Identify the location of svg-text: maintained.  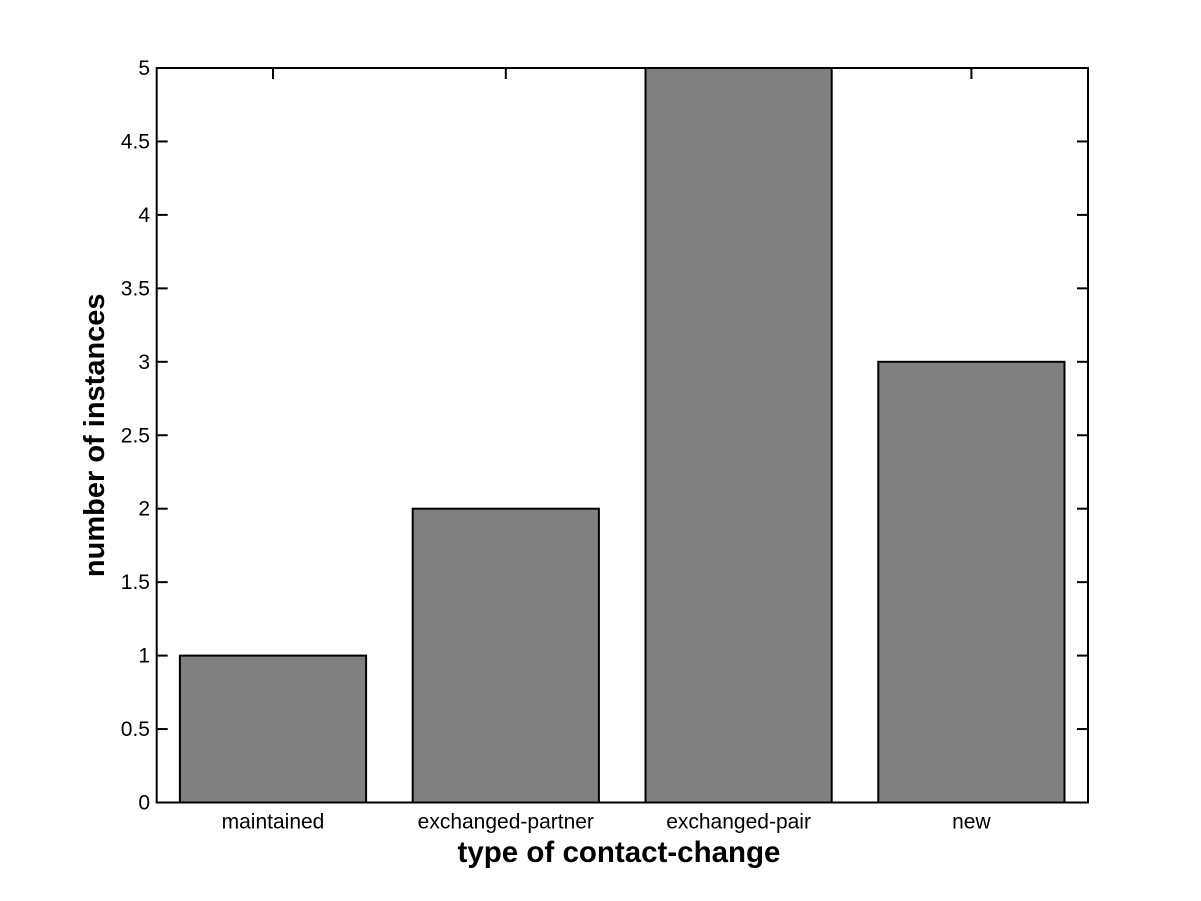
(273, 822).